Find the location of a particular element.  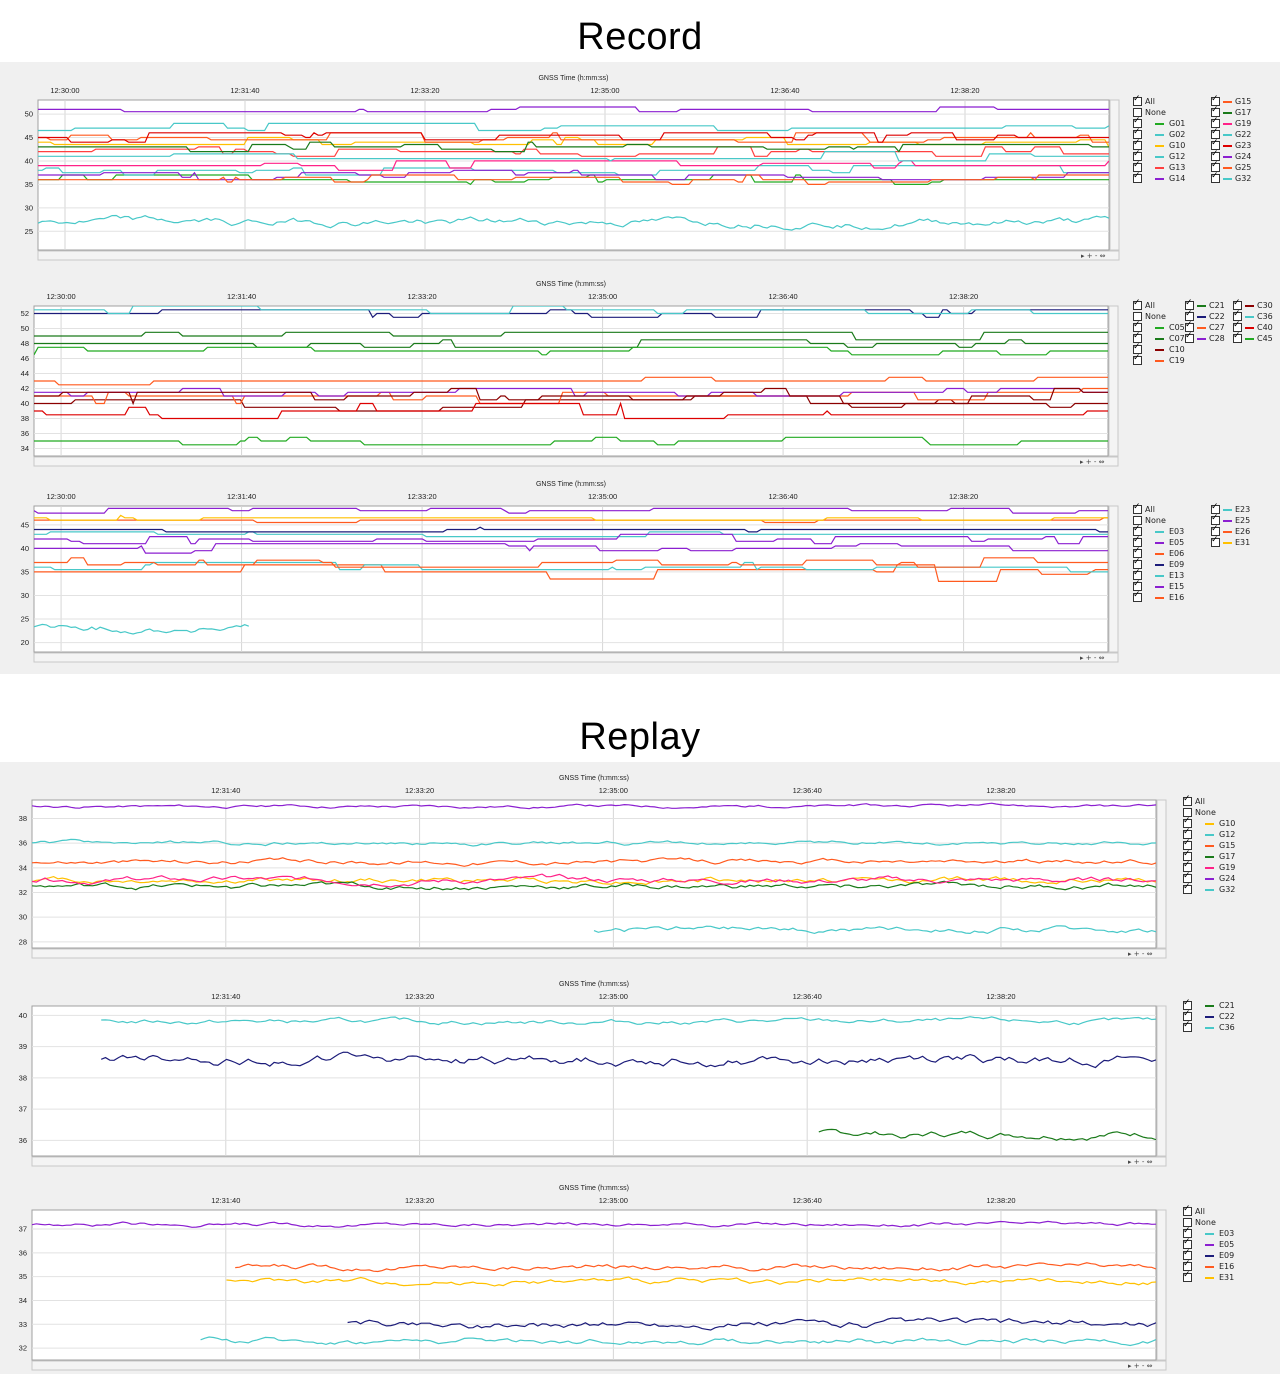

legend-label: G15 is located at coordinates (1243, 101).